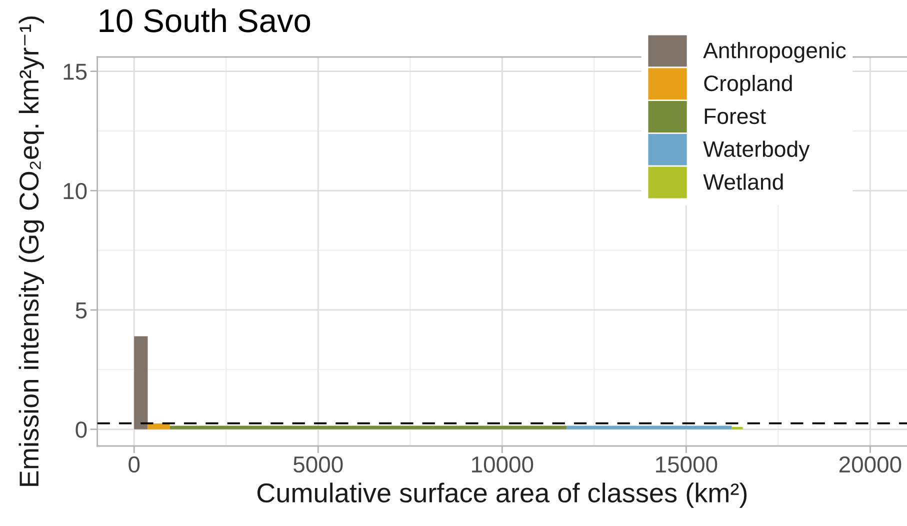 The width and height of the screenshot is (907, 526). Describe the element at coordinates (503, 464) in the screenshot. I see `x-tick-label: 10000` at that location.